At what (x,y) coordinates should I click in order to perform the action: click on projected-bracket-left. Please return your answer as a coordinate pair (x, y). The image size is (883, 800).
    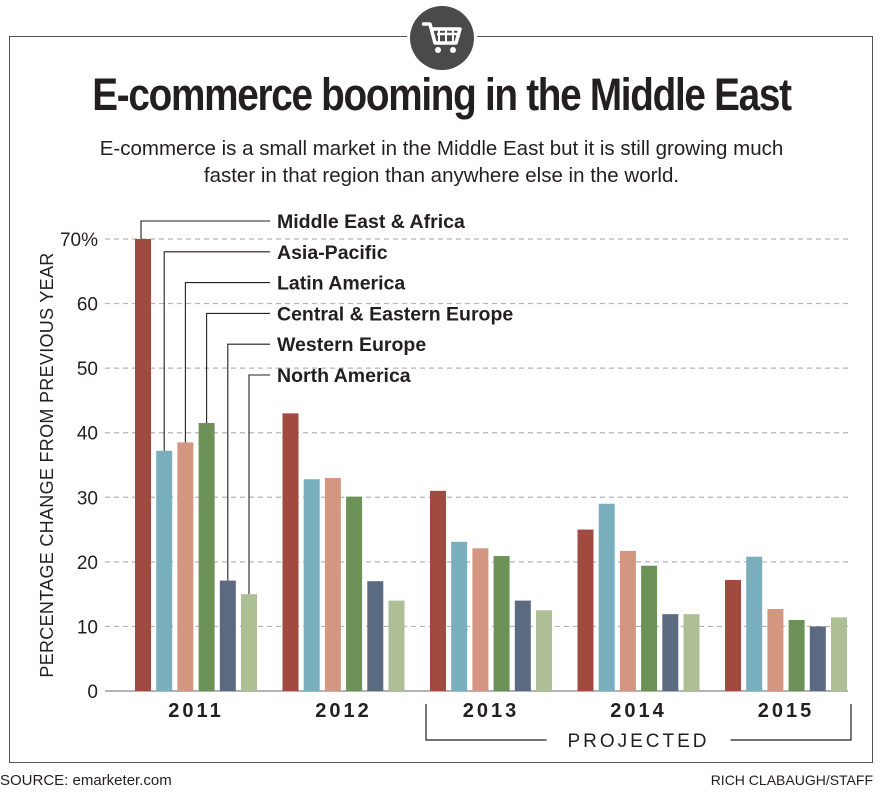
    Looking at the image, I should click on (486, 722).